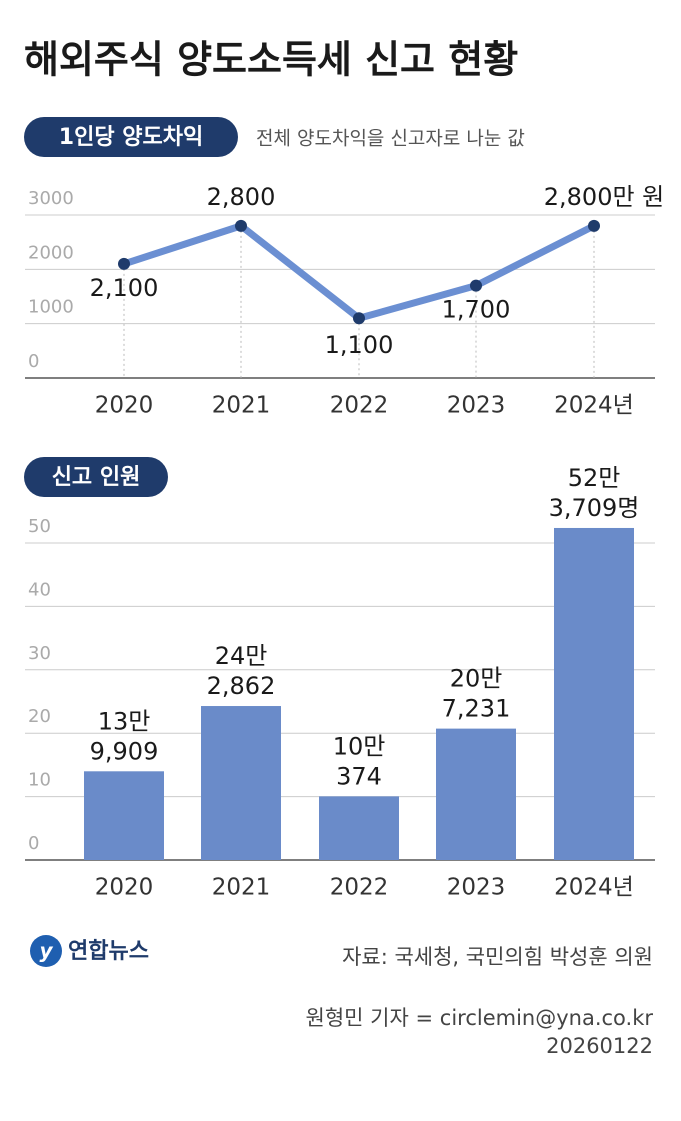 The image size is (681, 1121). I want to click on y-tick-label: 50, so click(39, 526).